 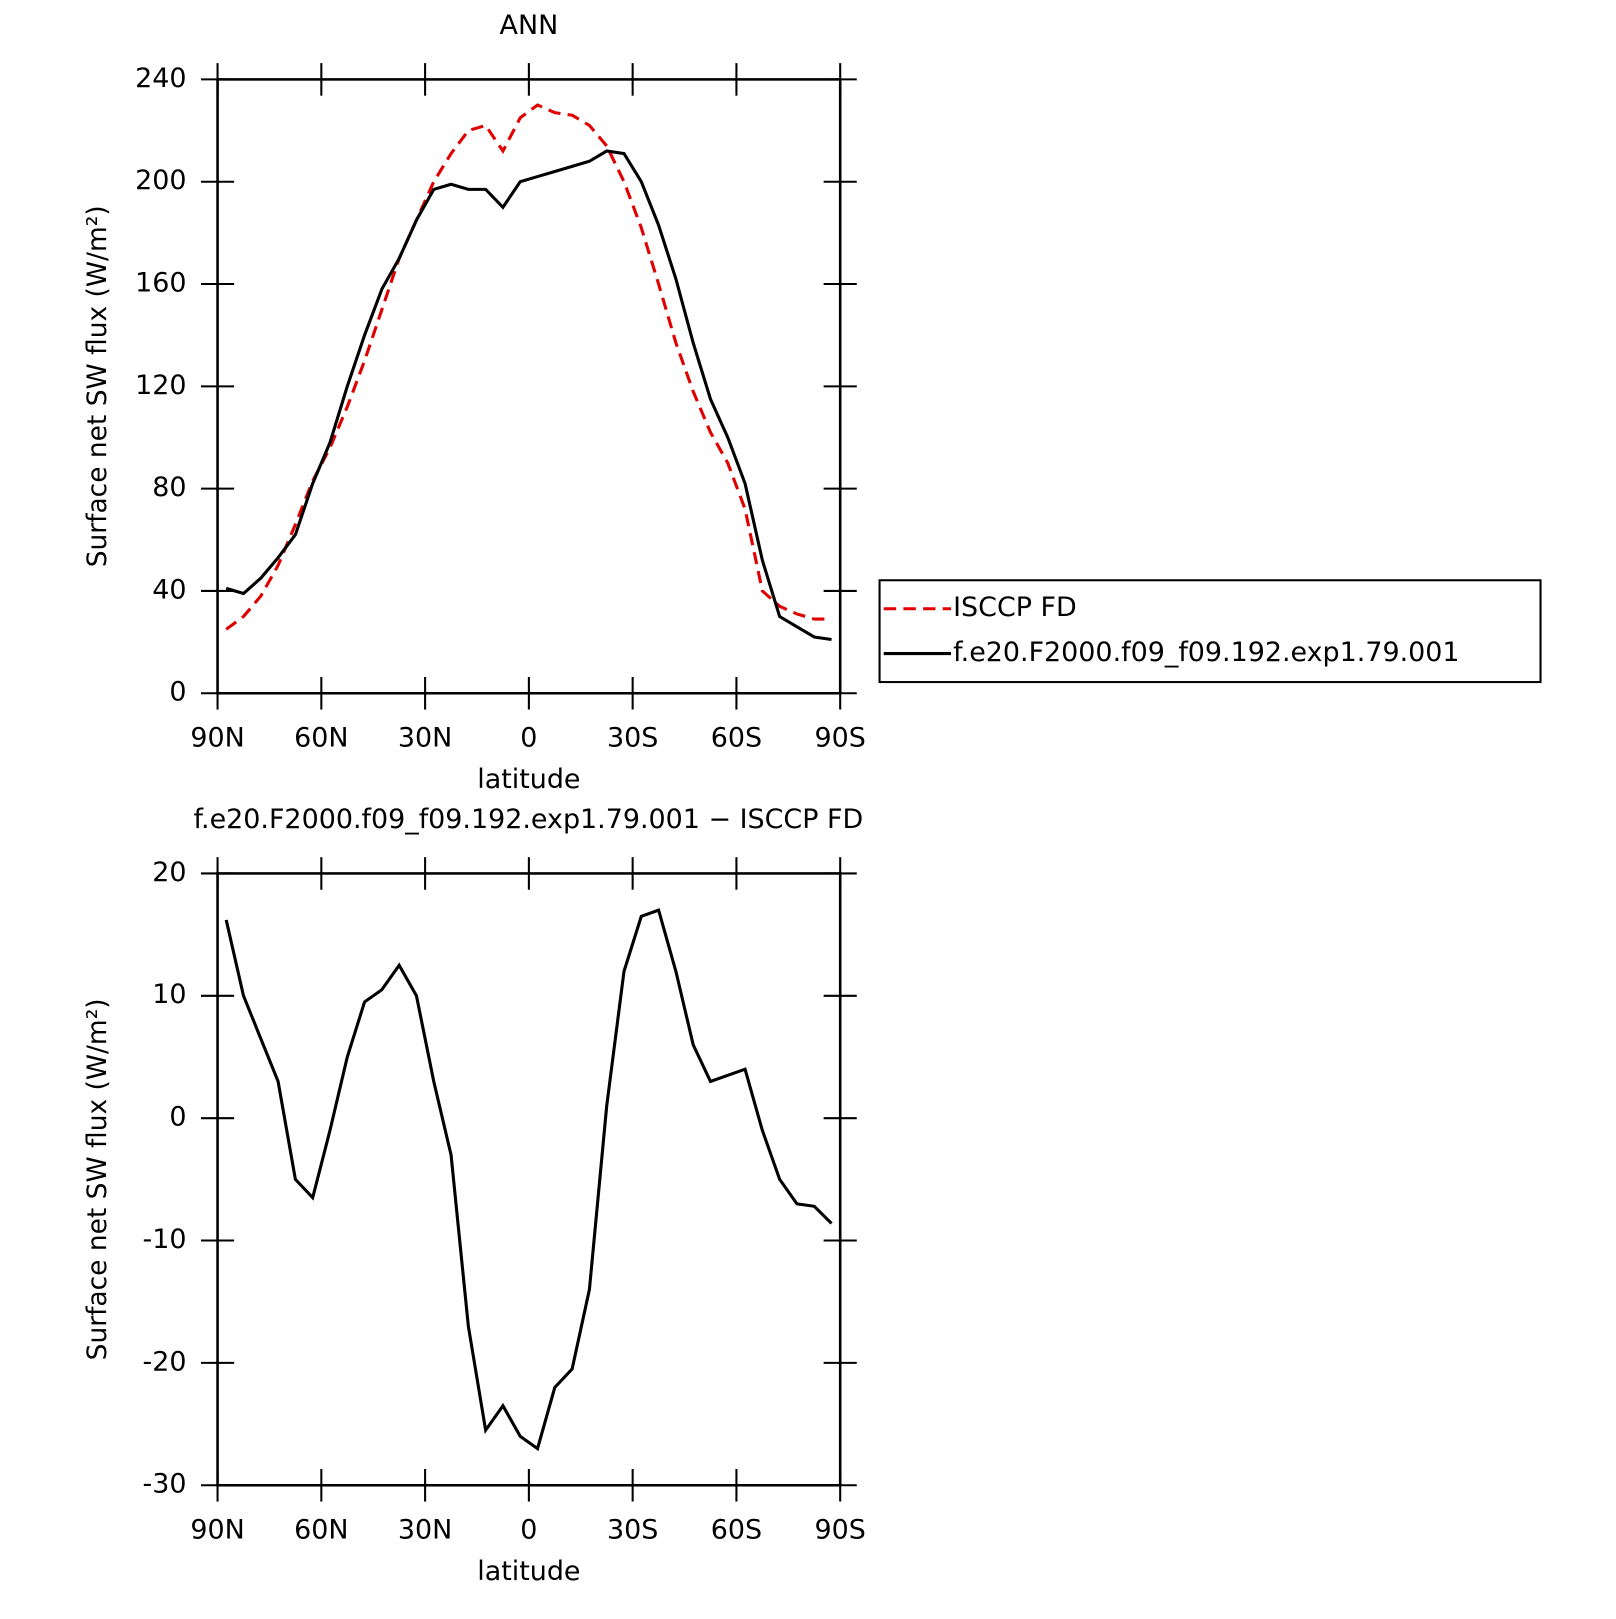 What do you see at coordinates (165, 1484) in the screenshot?
I see `y-tick-label: -30` at bounding box center [165, 1484].